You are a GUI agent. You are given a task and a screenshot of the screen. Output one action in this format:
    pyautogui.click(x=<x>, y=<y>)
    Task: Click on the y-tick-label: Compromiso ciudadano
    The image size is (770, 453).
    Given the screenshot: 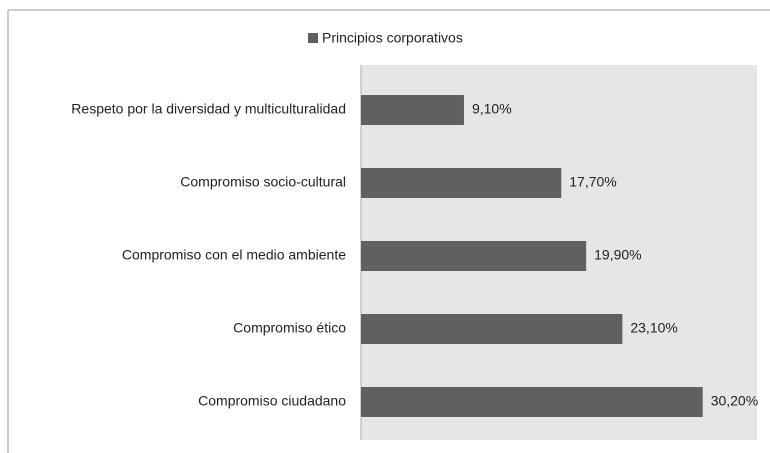 What is the action you would take?
    pyautogui.click(x=272, y=401)
    